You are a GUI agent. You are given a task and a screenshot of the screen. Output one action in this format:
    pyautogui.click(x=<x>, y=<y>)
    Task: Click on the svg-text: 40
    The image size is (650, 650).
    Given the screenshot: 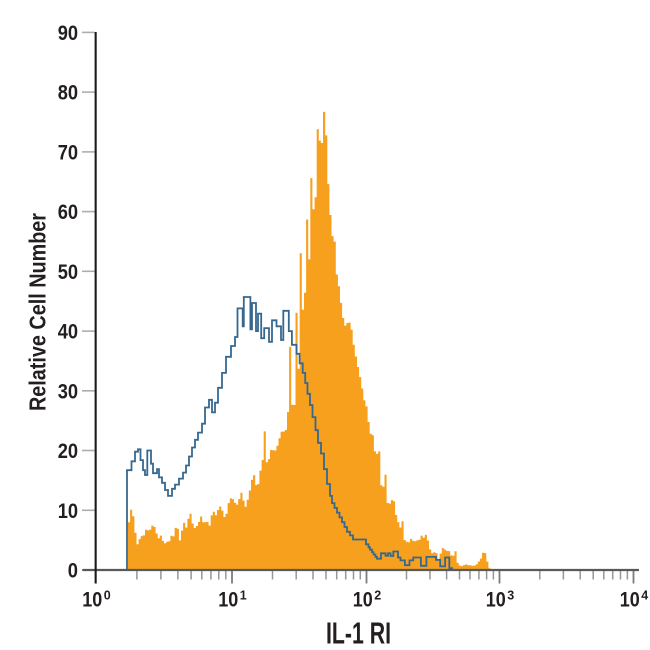 What is the action you would take?
    pyautogui.click(x=68, y=332)
    